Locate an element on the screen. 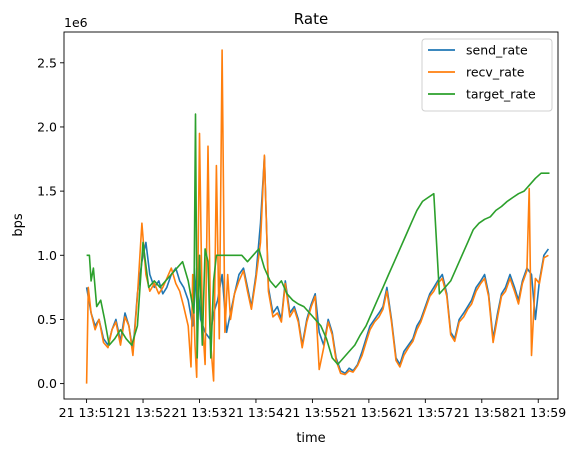 Image resolution: width=569 pixels, height=455 pixels. chart-title: Rate is located at coordinates (311, 19).